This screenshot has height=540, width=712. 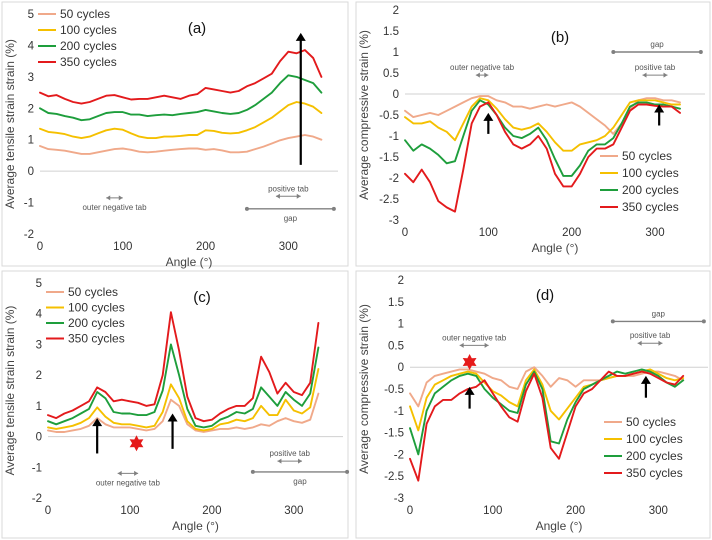 What do you see at coordinates (85, 14) in the screenshot?
I see `legend-entry: 50 cycles` at bounding box center [85, 14].